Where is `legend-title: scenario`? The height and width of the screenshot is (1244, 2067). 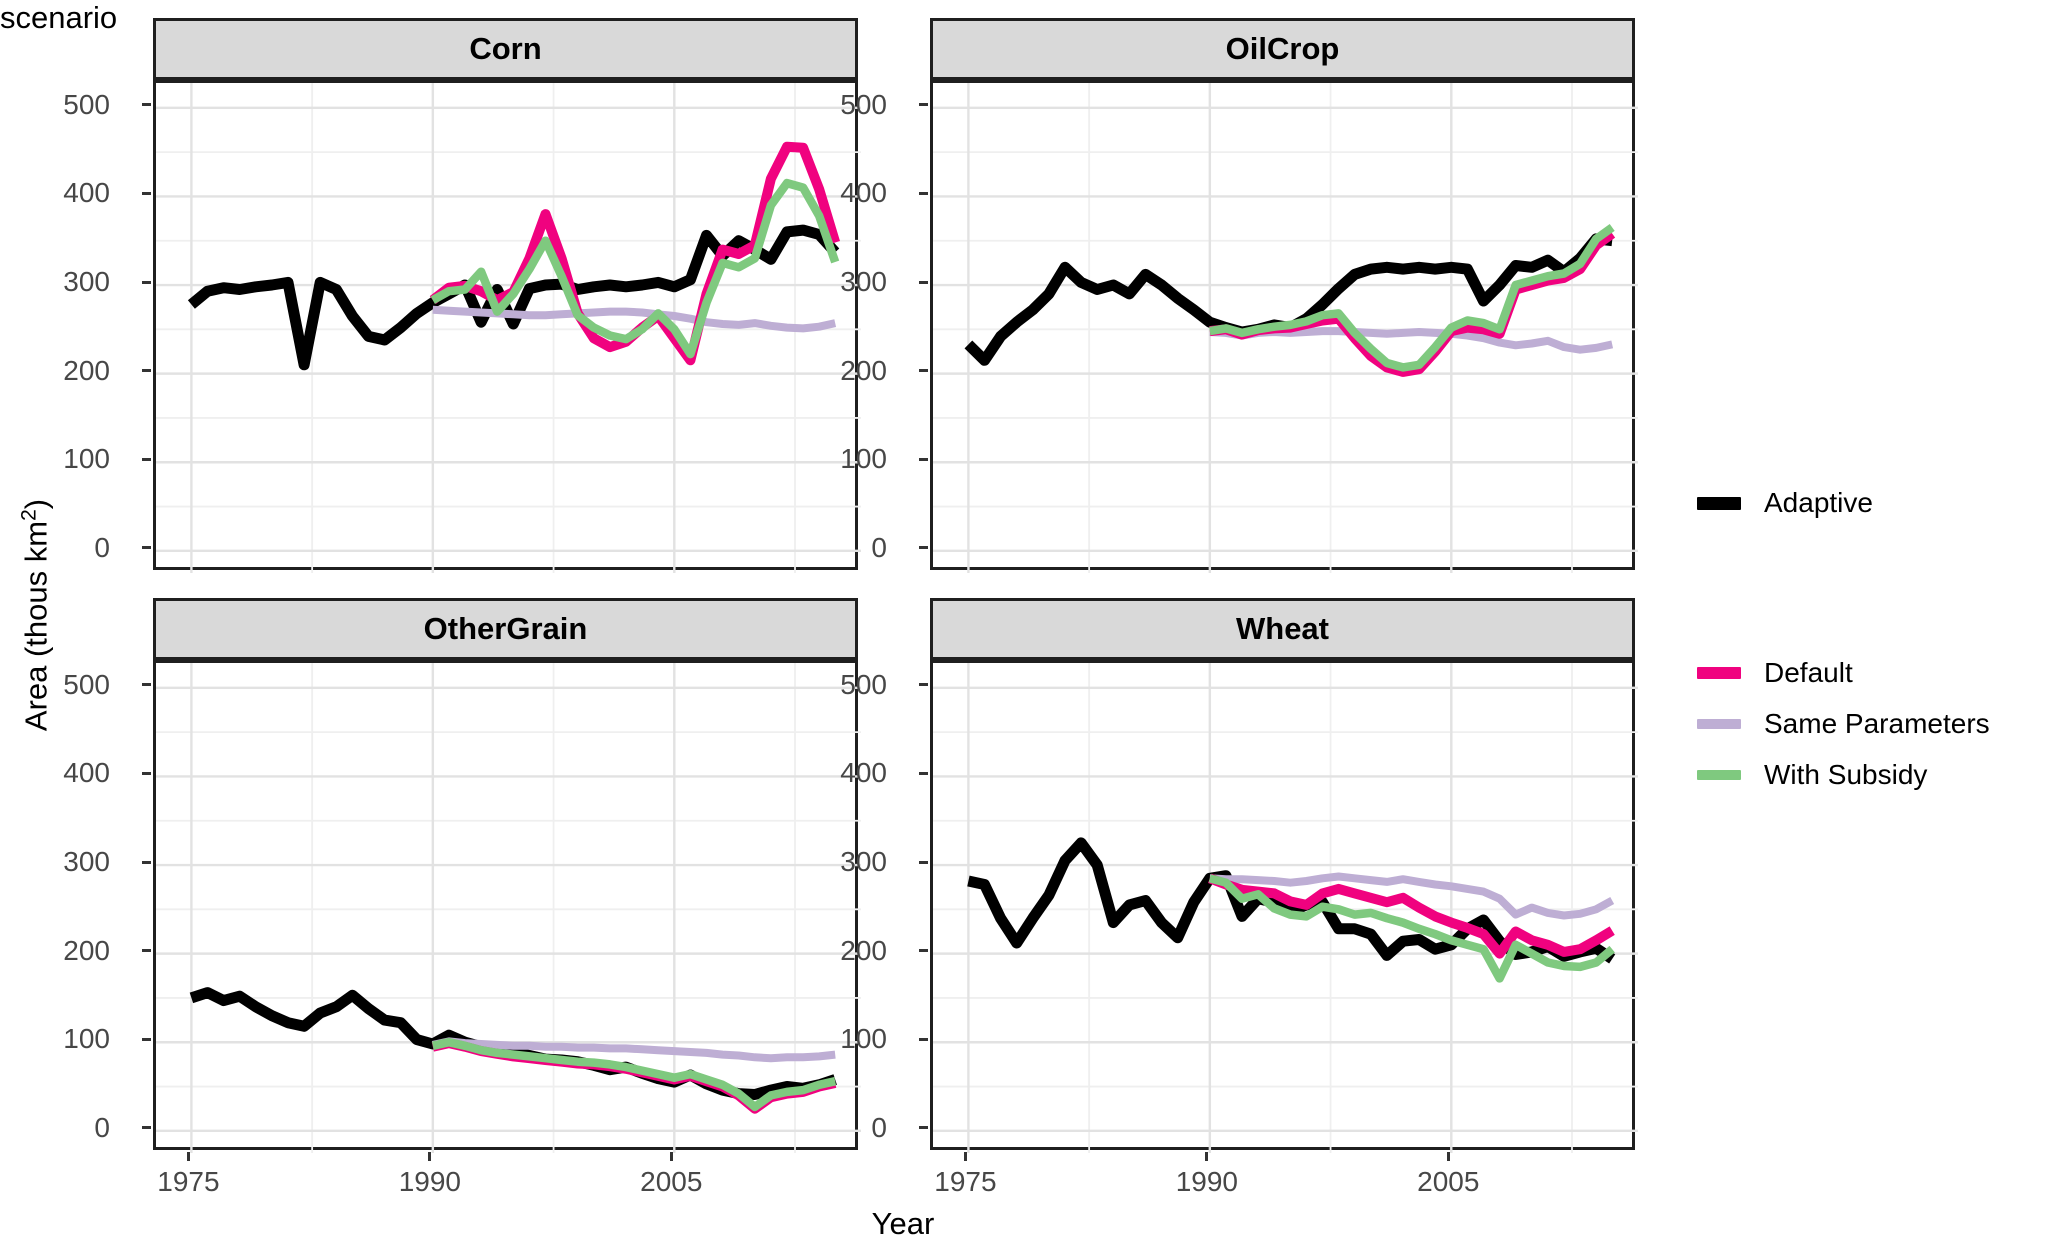
legend-title: scenario is located at coordinates (59, 17).